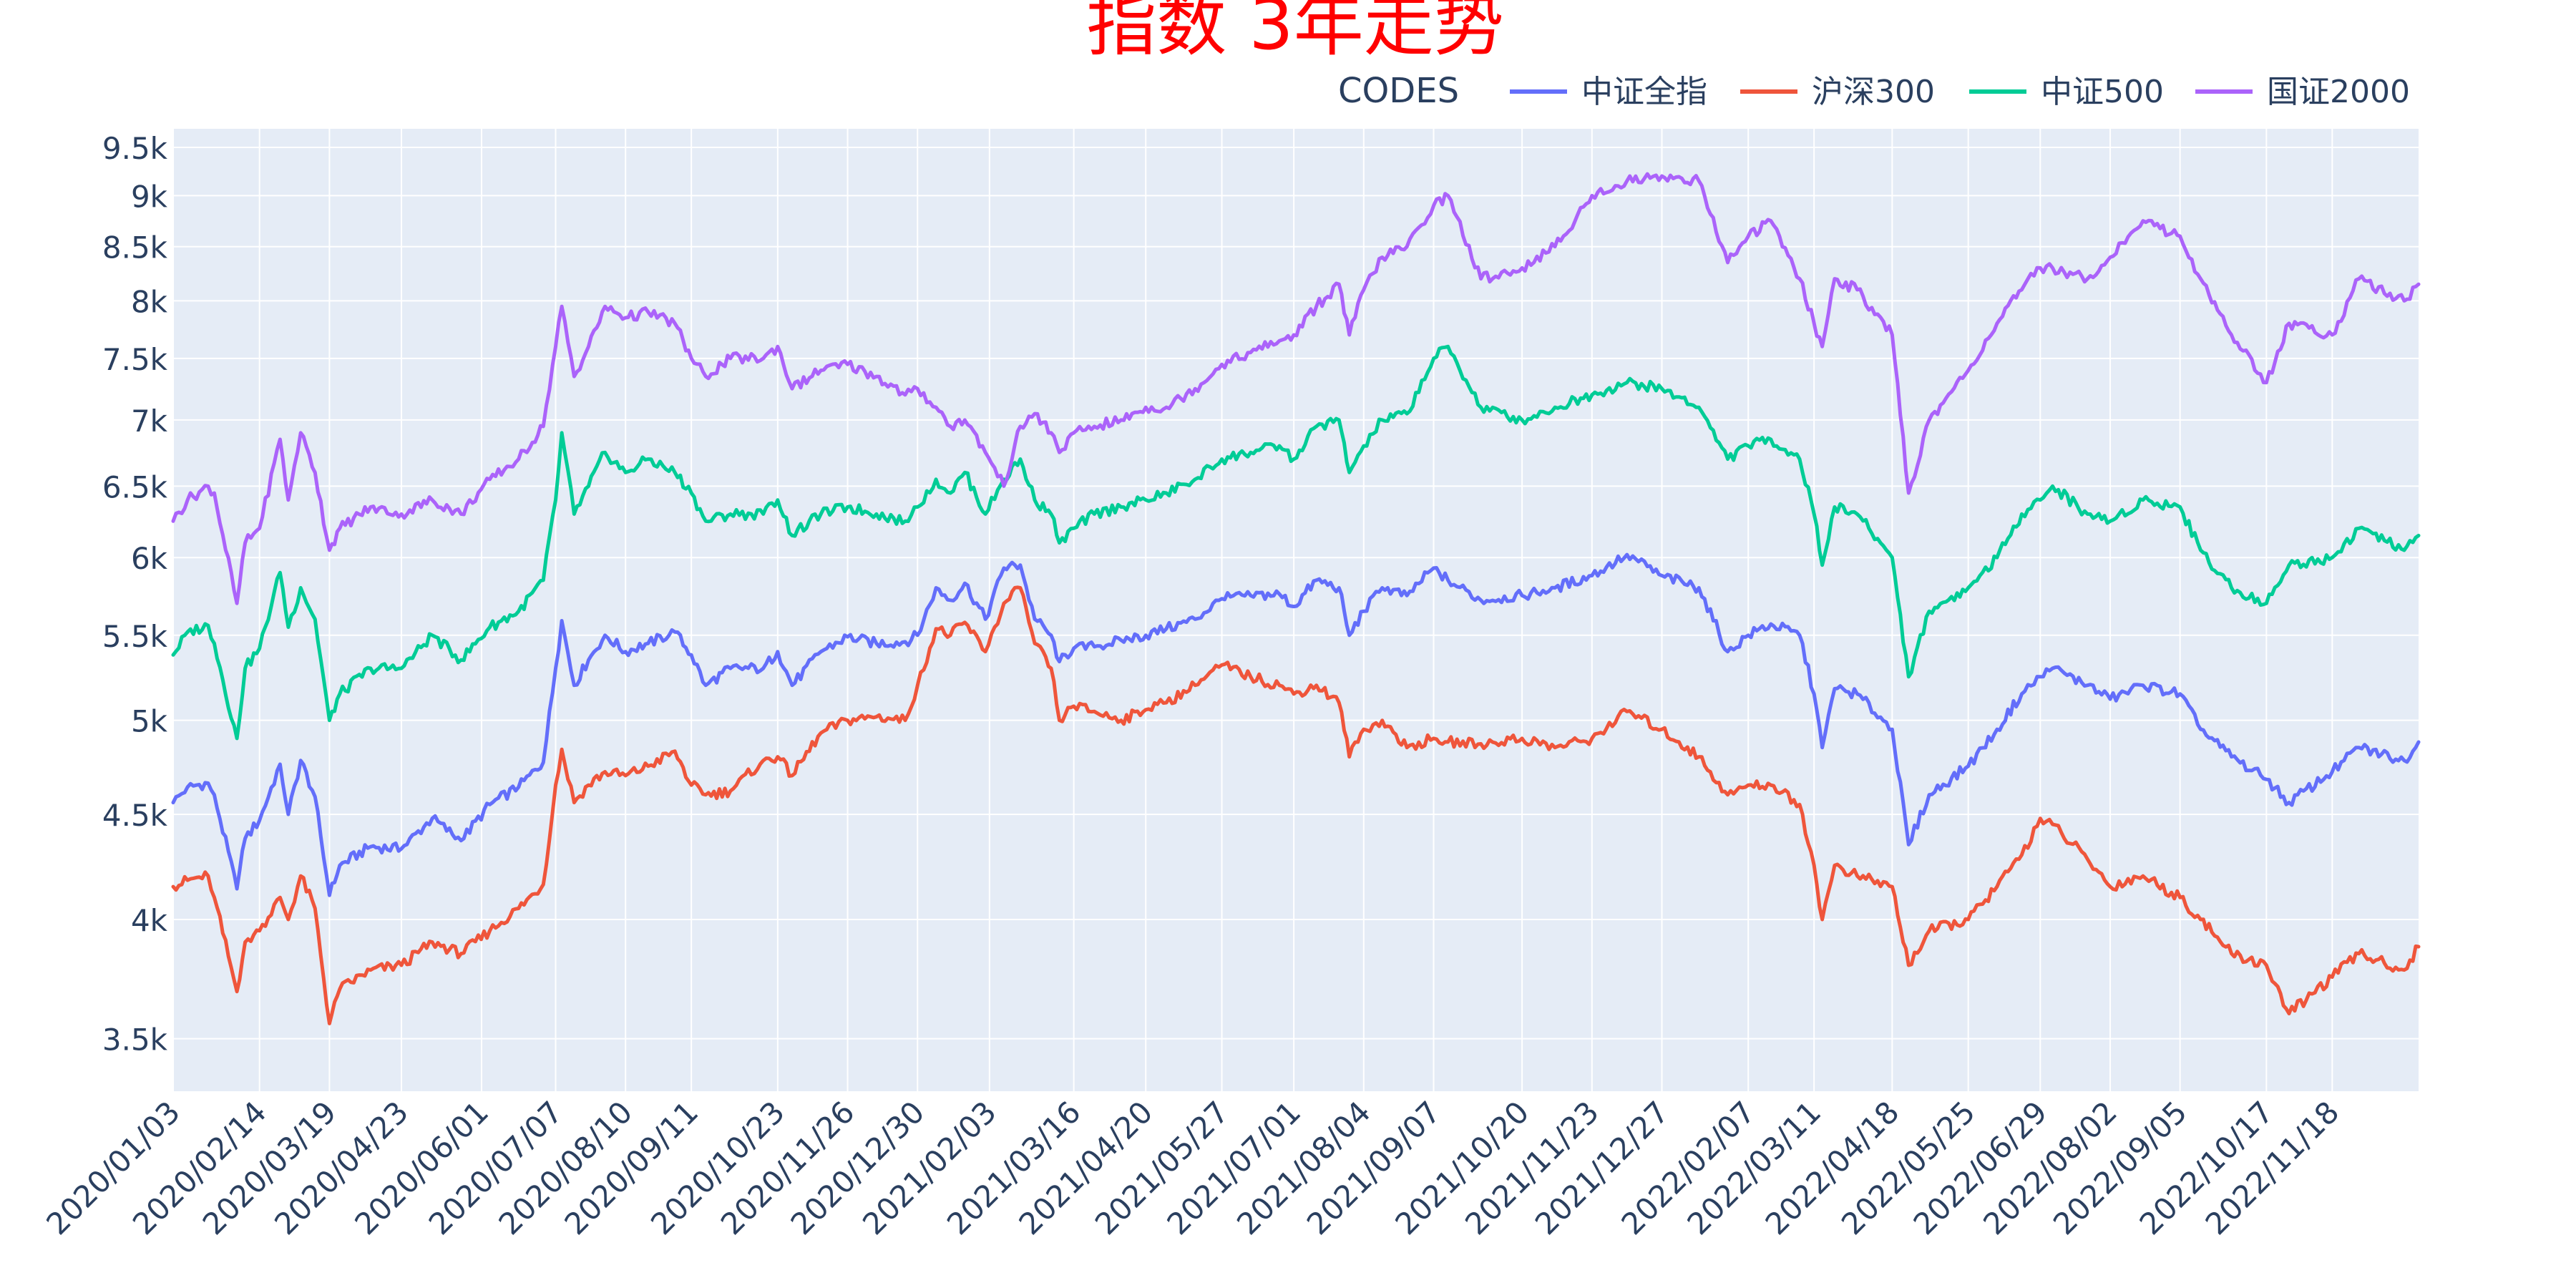 This screenshot has width=2576, height=1288. What do you see at coordinates (2338, 92) in the screenshot?
I see `legend-label: 国证2000` at bounding box center [2338, 92].